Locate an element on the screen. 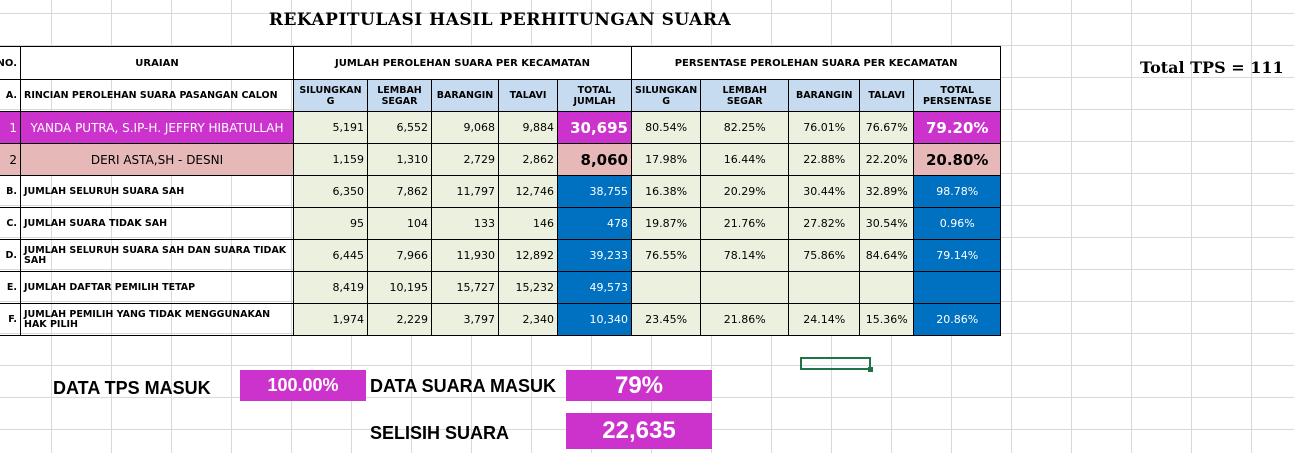 The image size is (1294, 453). value-cell: 12,746 is located at coordinates (528, 191).